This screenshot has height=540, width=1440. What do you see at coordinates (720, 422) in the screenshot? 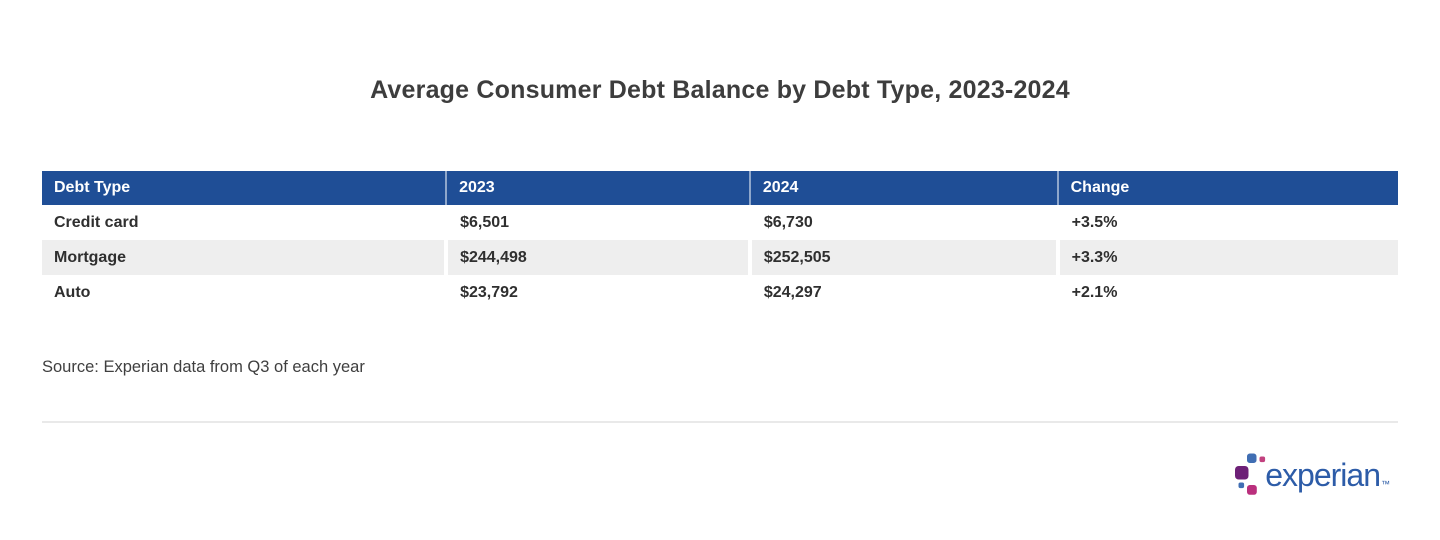
I see `footer-divider` at bounding box center [720, 422].